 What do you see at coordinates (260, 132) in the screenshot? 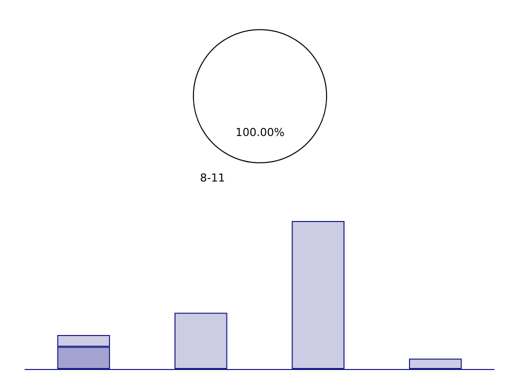
I see `data-label: 100.00%` at bounding box center [260, 132].